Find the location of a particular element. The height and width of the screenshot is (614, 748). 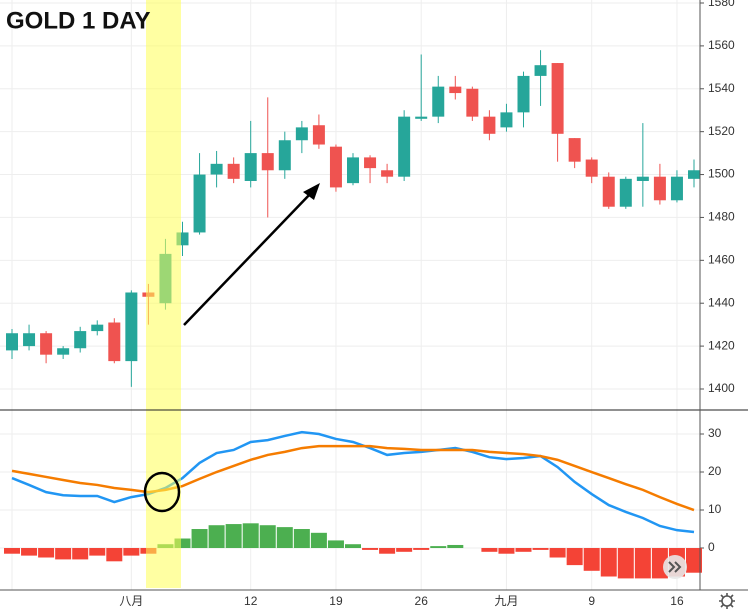

x-tick-label: 八月 is located at coordinates (131, 601).